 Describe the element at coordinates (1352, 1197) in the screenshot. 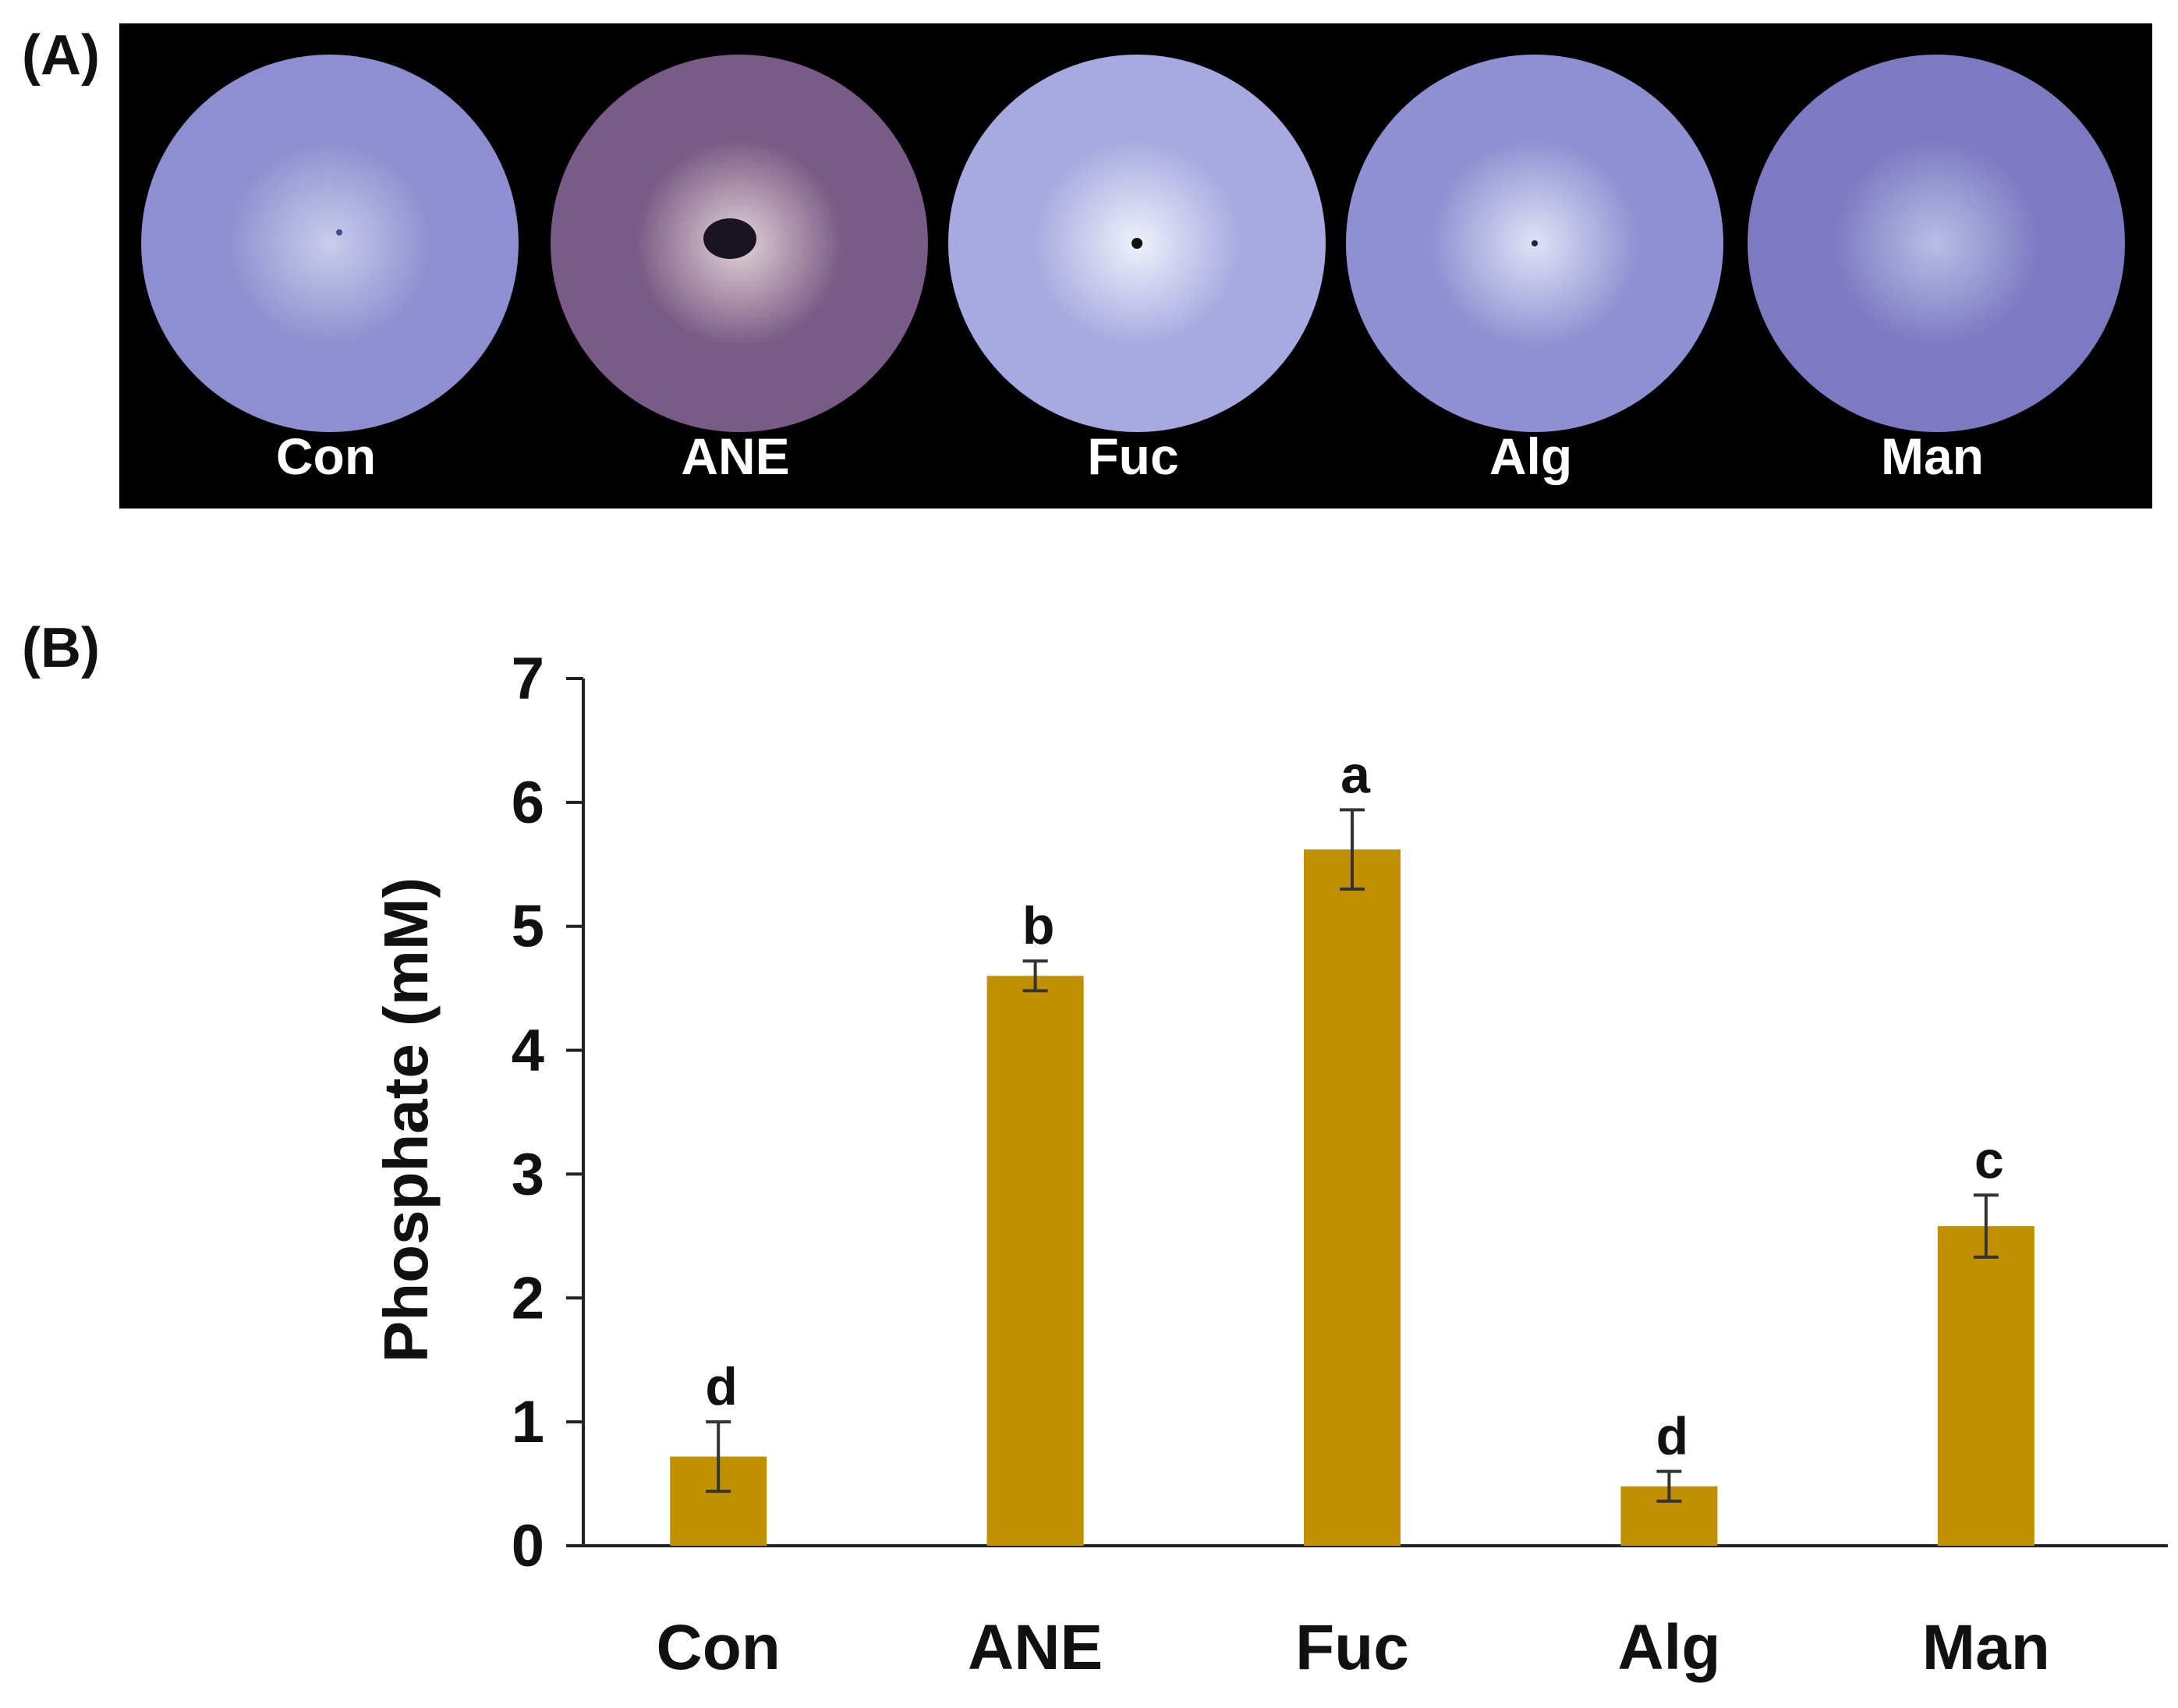

I see `bar-fuc` at that location.